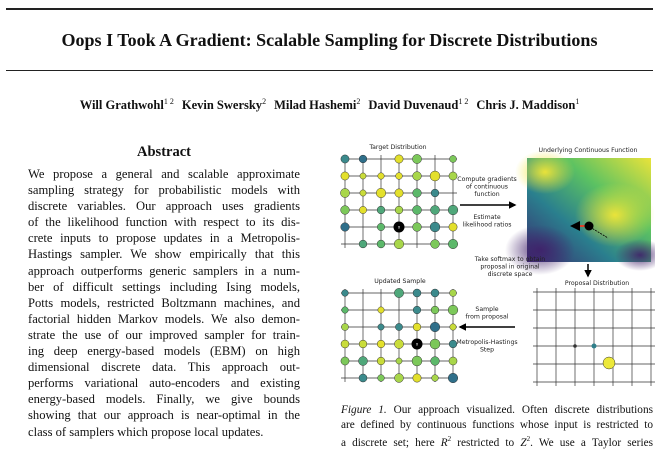 This screenshot has height=451, width=659. What do you see at coordinates (127, 104) in the screenshot?
I see `author: Will Grathwohl1 2` at bounding box center [127, 104].